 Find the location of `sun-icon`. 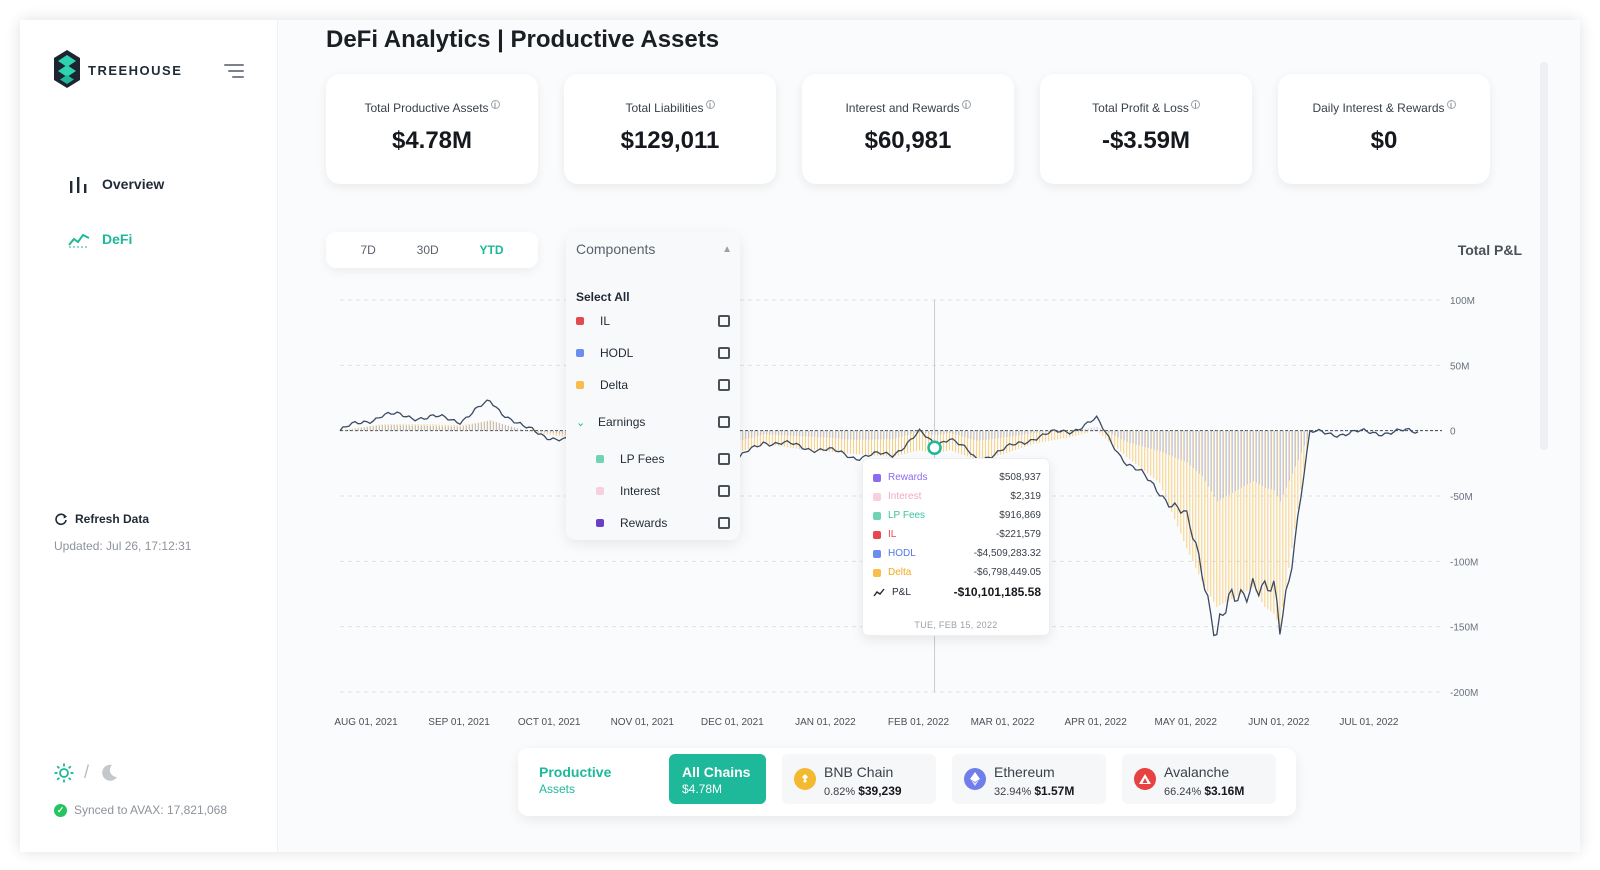

sun-icon is located at coordinates (64, 773).